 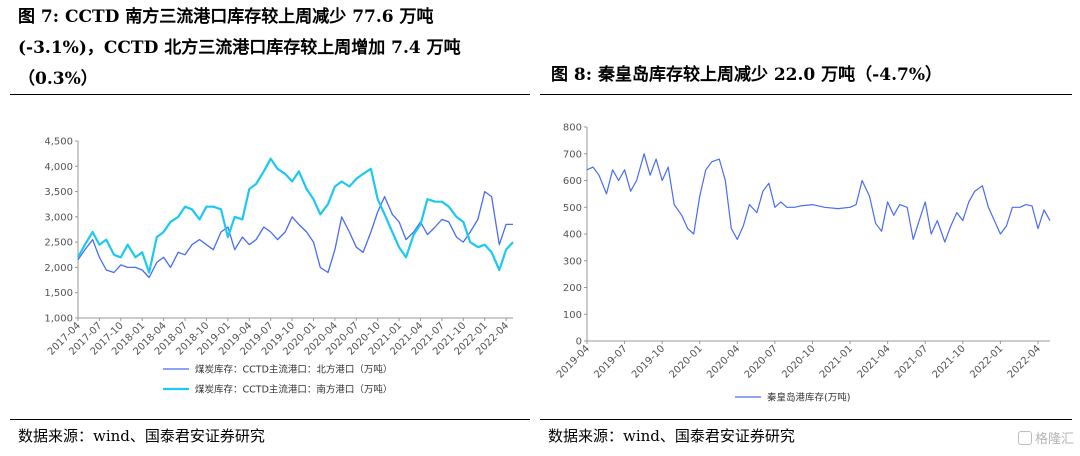 I want to click on watermark-logo-icon, so click(x=1024, y=437).